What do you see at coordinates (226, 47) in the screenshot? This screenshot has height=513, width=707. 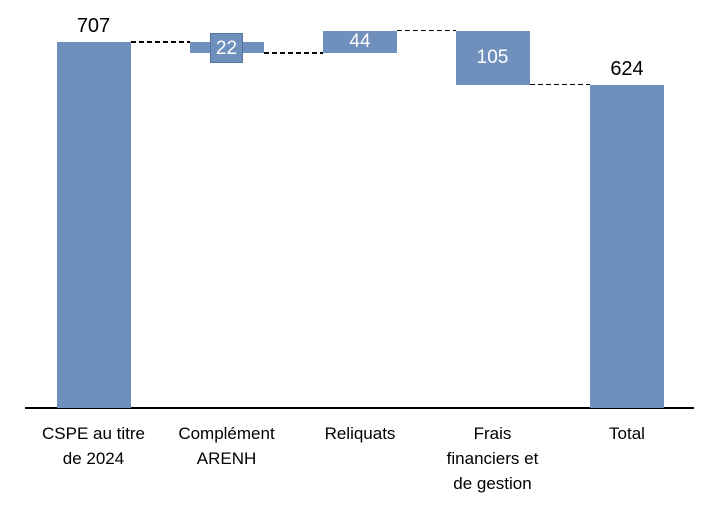 I see `value-label-complement-arenh: 22` at bounding box center [226, 47].